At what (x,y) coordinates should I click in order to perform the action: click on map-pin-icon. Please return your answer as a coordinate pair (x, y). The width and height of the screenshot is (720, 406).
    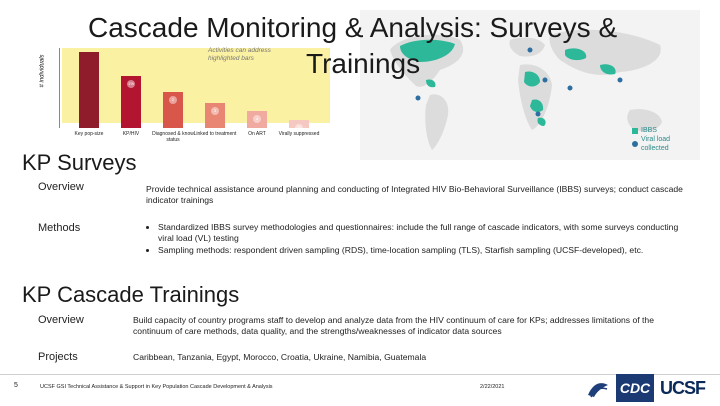
    Looking at the image, I should click on (635, 144).